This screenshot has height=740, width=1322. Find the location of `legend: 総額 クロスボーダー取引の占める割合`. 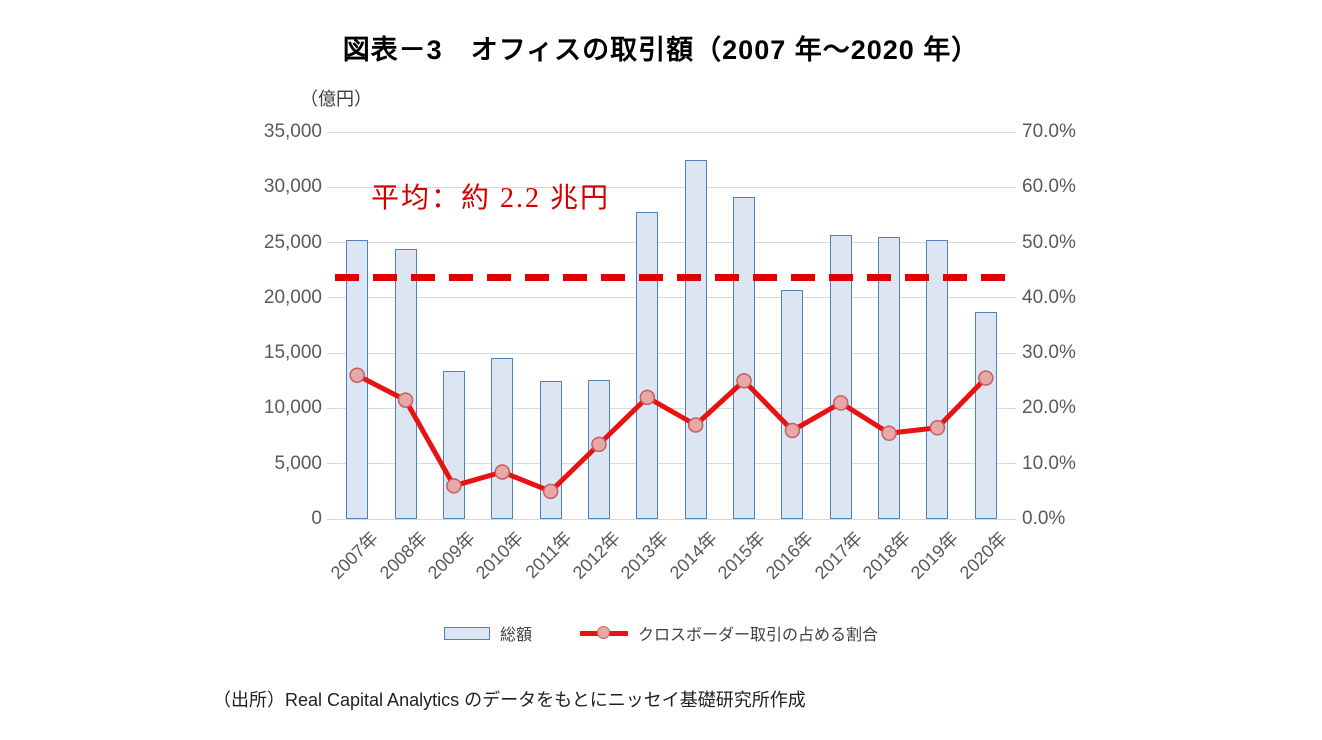

legend: 総額 クロスボーダー取引の占める割合 is located at coordinates (661, 633).